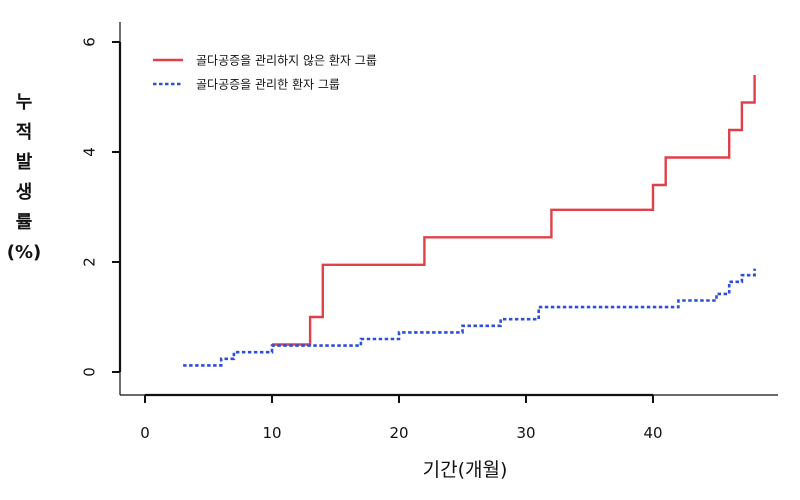 The width and height of the screenshot is (800, 500). I want to click on x-tick-label: 0, so click(145, 433).